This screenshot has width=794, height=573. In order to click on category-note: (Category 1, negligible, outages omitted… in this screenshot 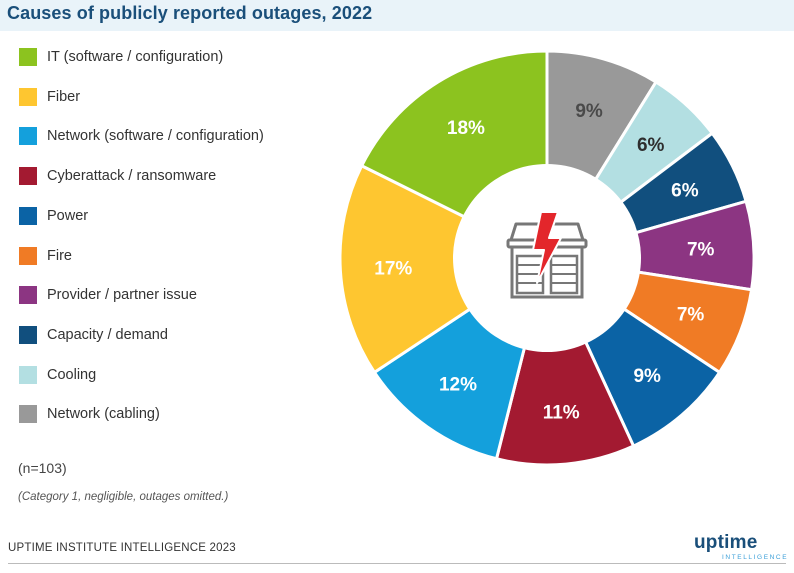, I will do `click(123, 497)`.